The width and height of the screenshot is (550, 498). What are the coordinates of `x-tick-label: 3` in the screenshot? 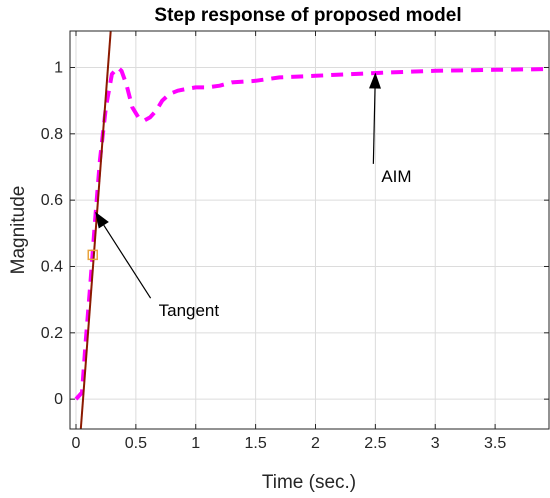 It's located at (435, 443).